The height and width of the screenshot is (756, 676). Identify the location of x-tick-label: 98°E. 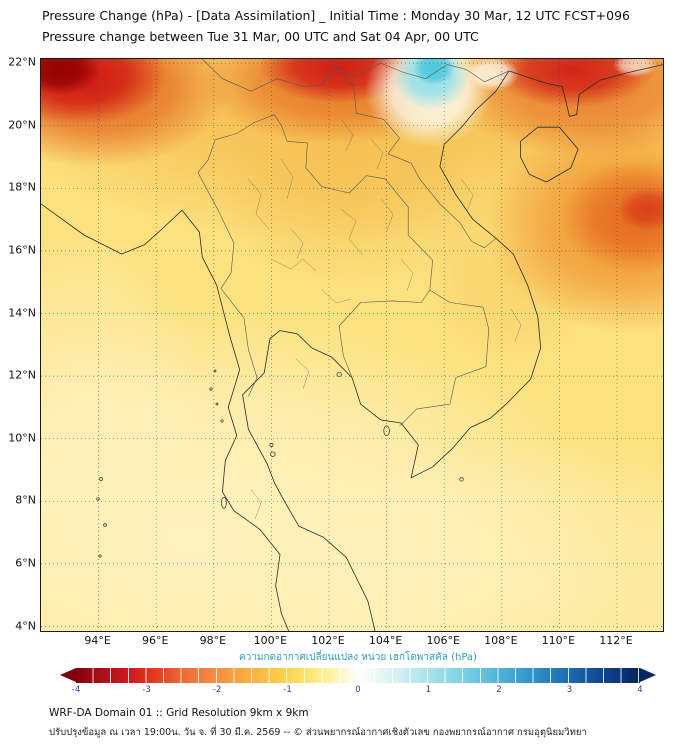
(213, 640).